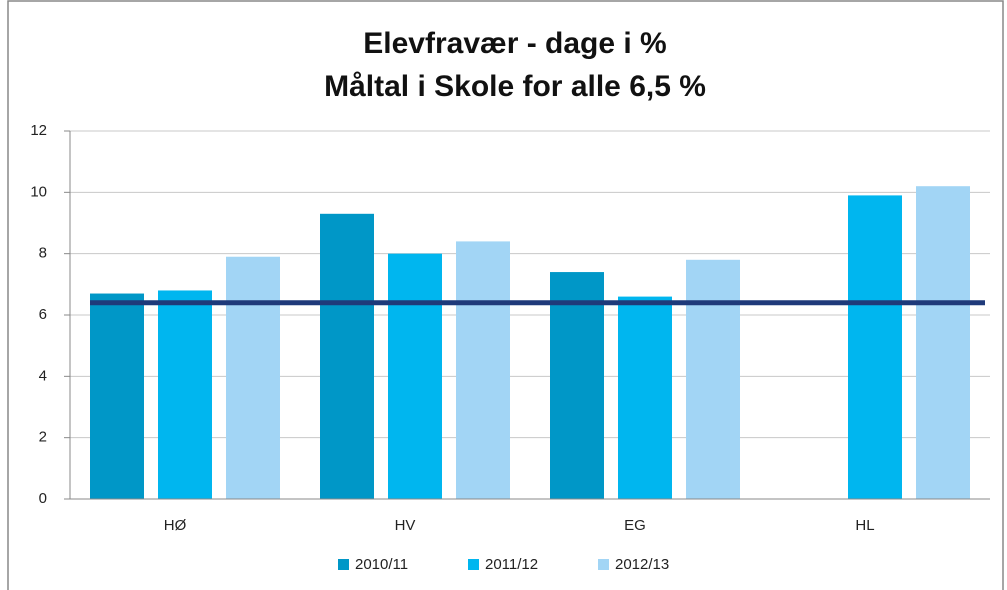  What do you see at coordinates (43, 437) in the screenshot?
I see `y-tick-label: 2` at bounding box center [43, 437].